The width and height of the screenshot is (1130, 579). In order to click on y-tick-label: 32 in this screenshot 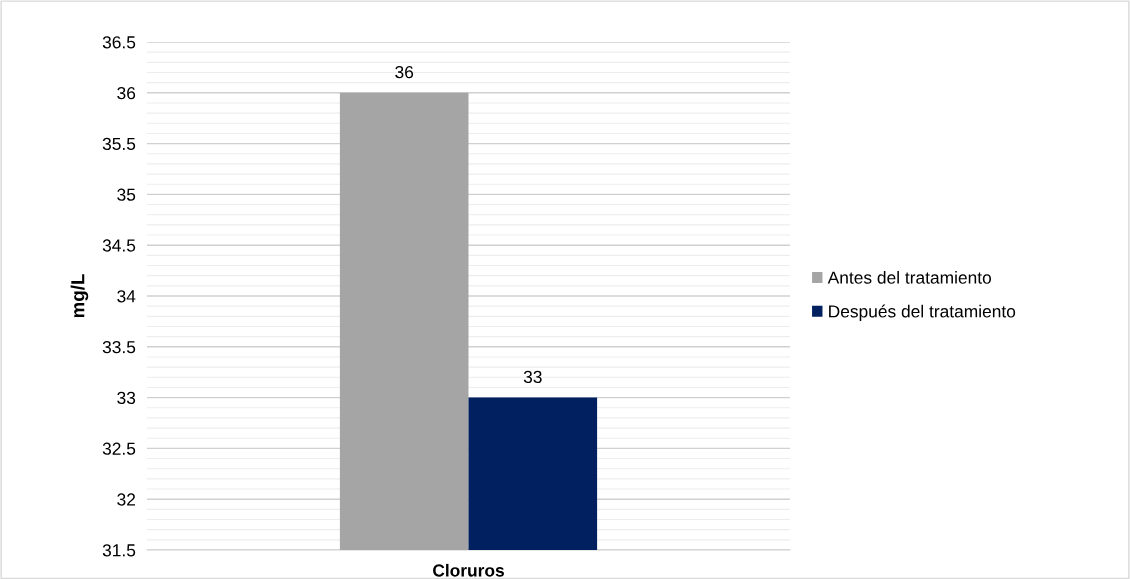, I will do `click(126, 499)`.